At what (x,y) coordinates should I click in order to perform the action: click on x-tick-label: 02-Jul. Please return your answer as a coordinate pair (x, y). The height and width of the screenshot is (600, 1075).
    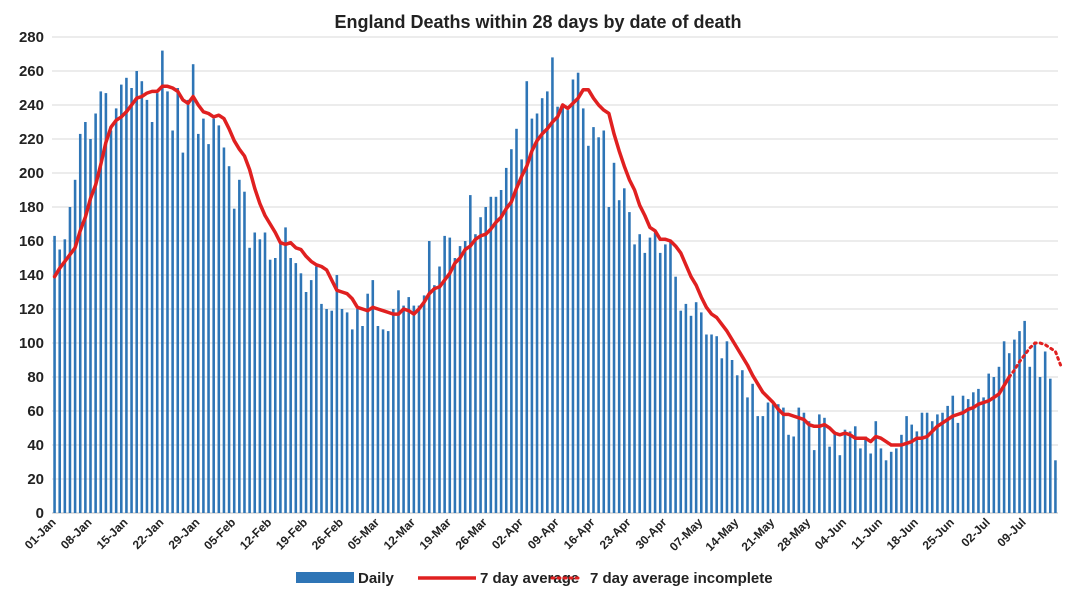
    Looking at the image, I should click on (975, 532).